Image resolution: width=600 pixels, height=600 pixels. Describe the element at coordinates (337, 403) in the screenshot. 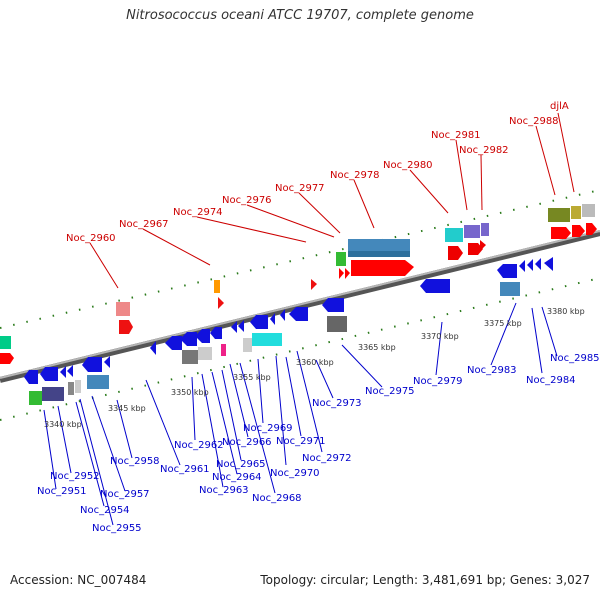

I see `gene-label-bottom: Noc_2973` at that location.